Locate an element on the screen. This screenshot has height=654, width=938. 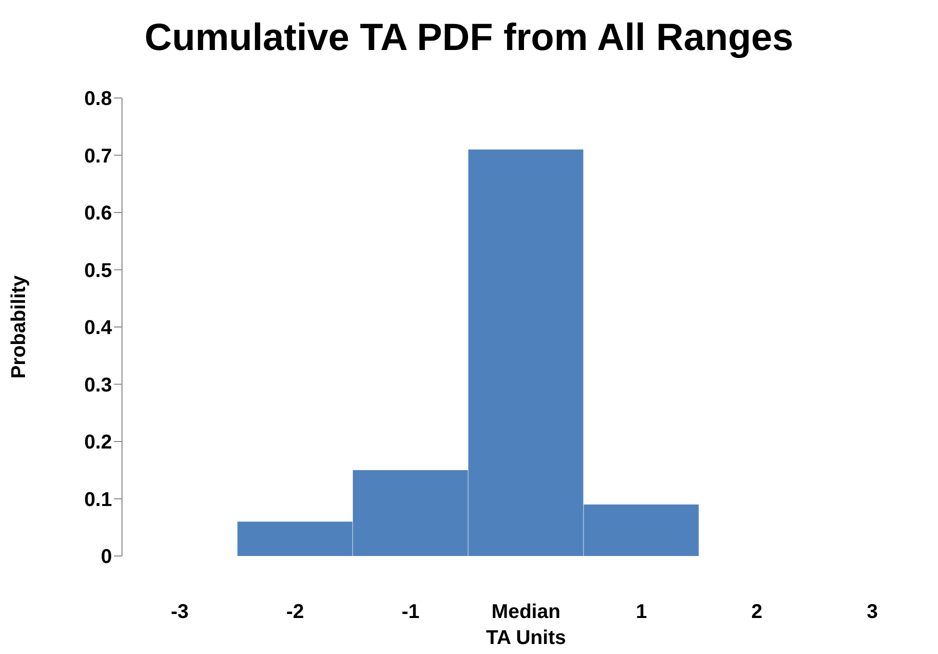
x-tick-label: -1 is located at coordinates (411, 612).